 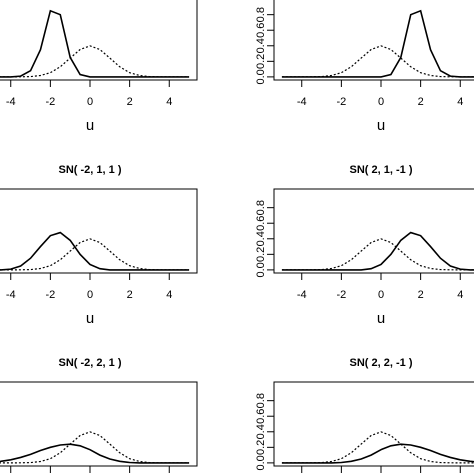 I want to click on panel-title: SN( 2, 1, -1 ), so click(x=381, y=170).